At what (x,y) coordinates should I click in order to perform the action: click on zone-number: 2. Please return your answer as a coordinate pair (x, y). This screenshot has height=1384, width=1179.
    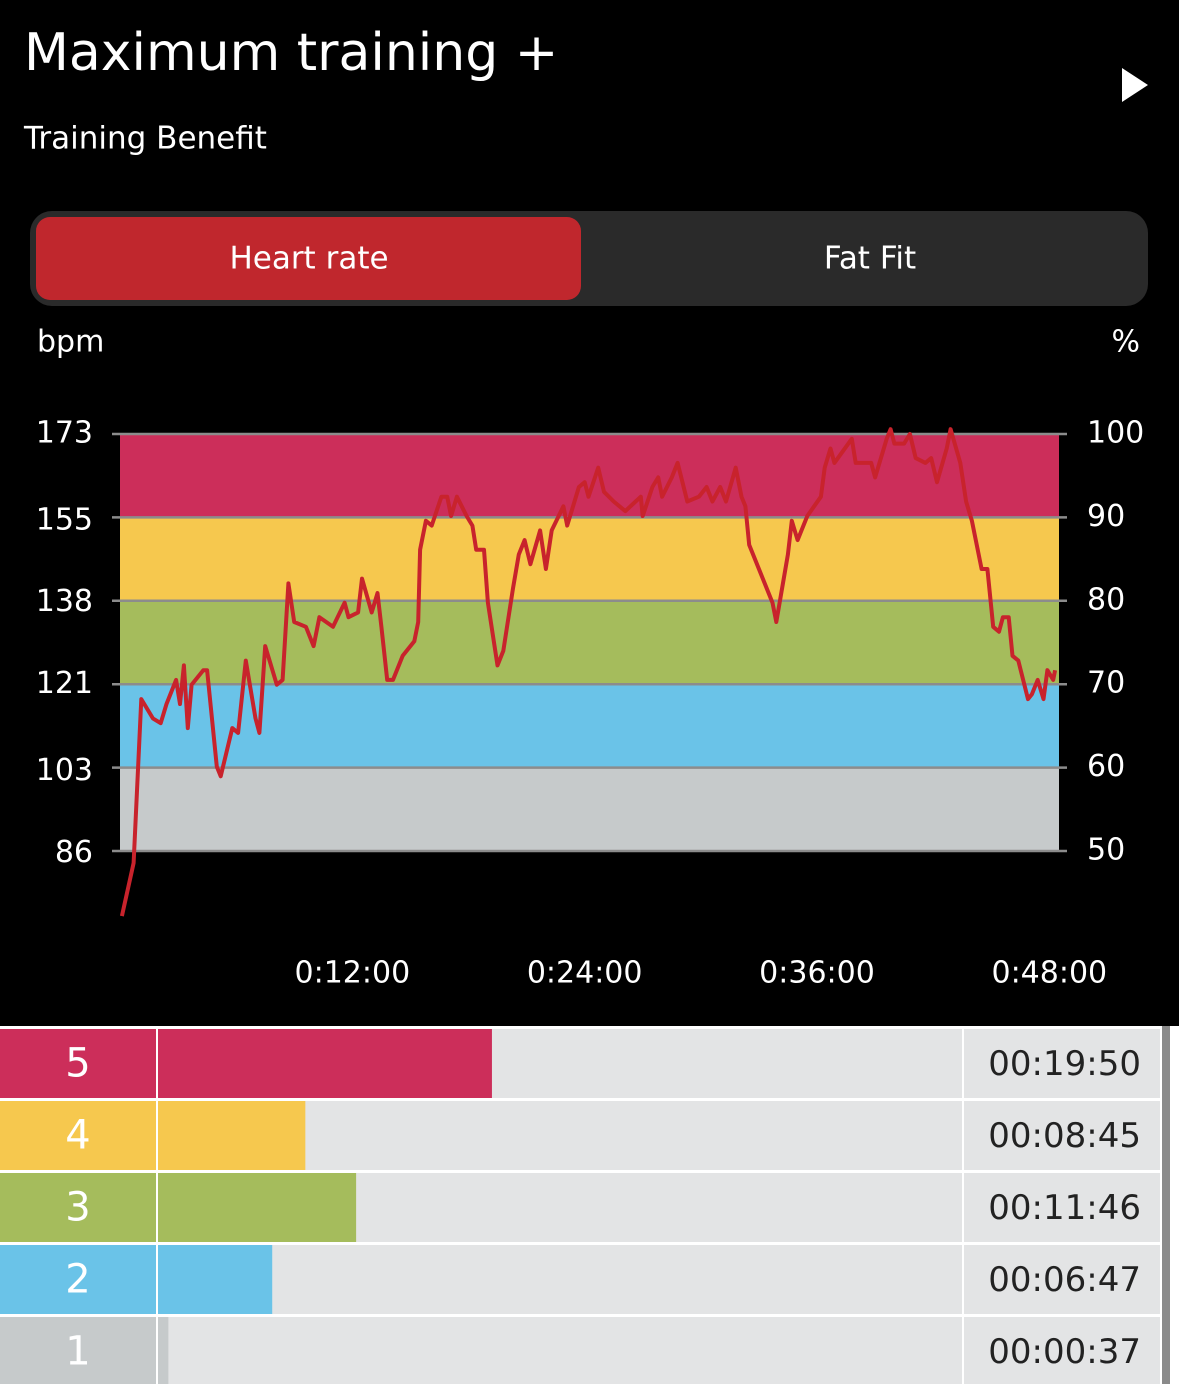
    Looking at the image, I should click on (77, 1280).